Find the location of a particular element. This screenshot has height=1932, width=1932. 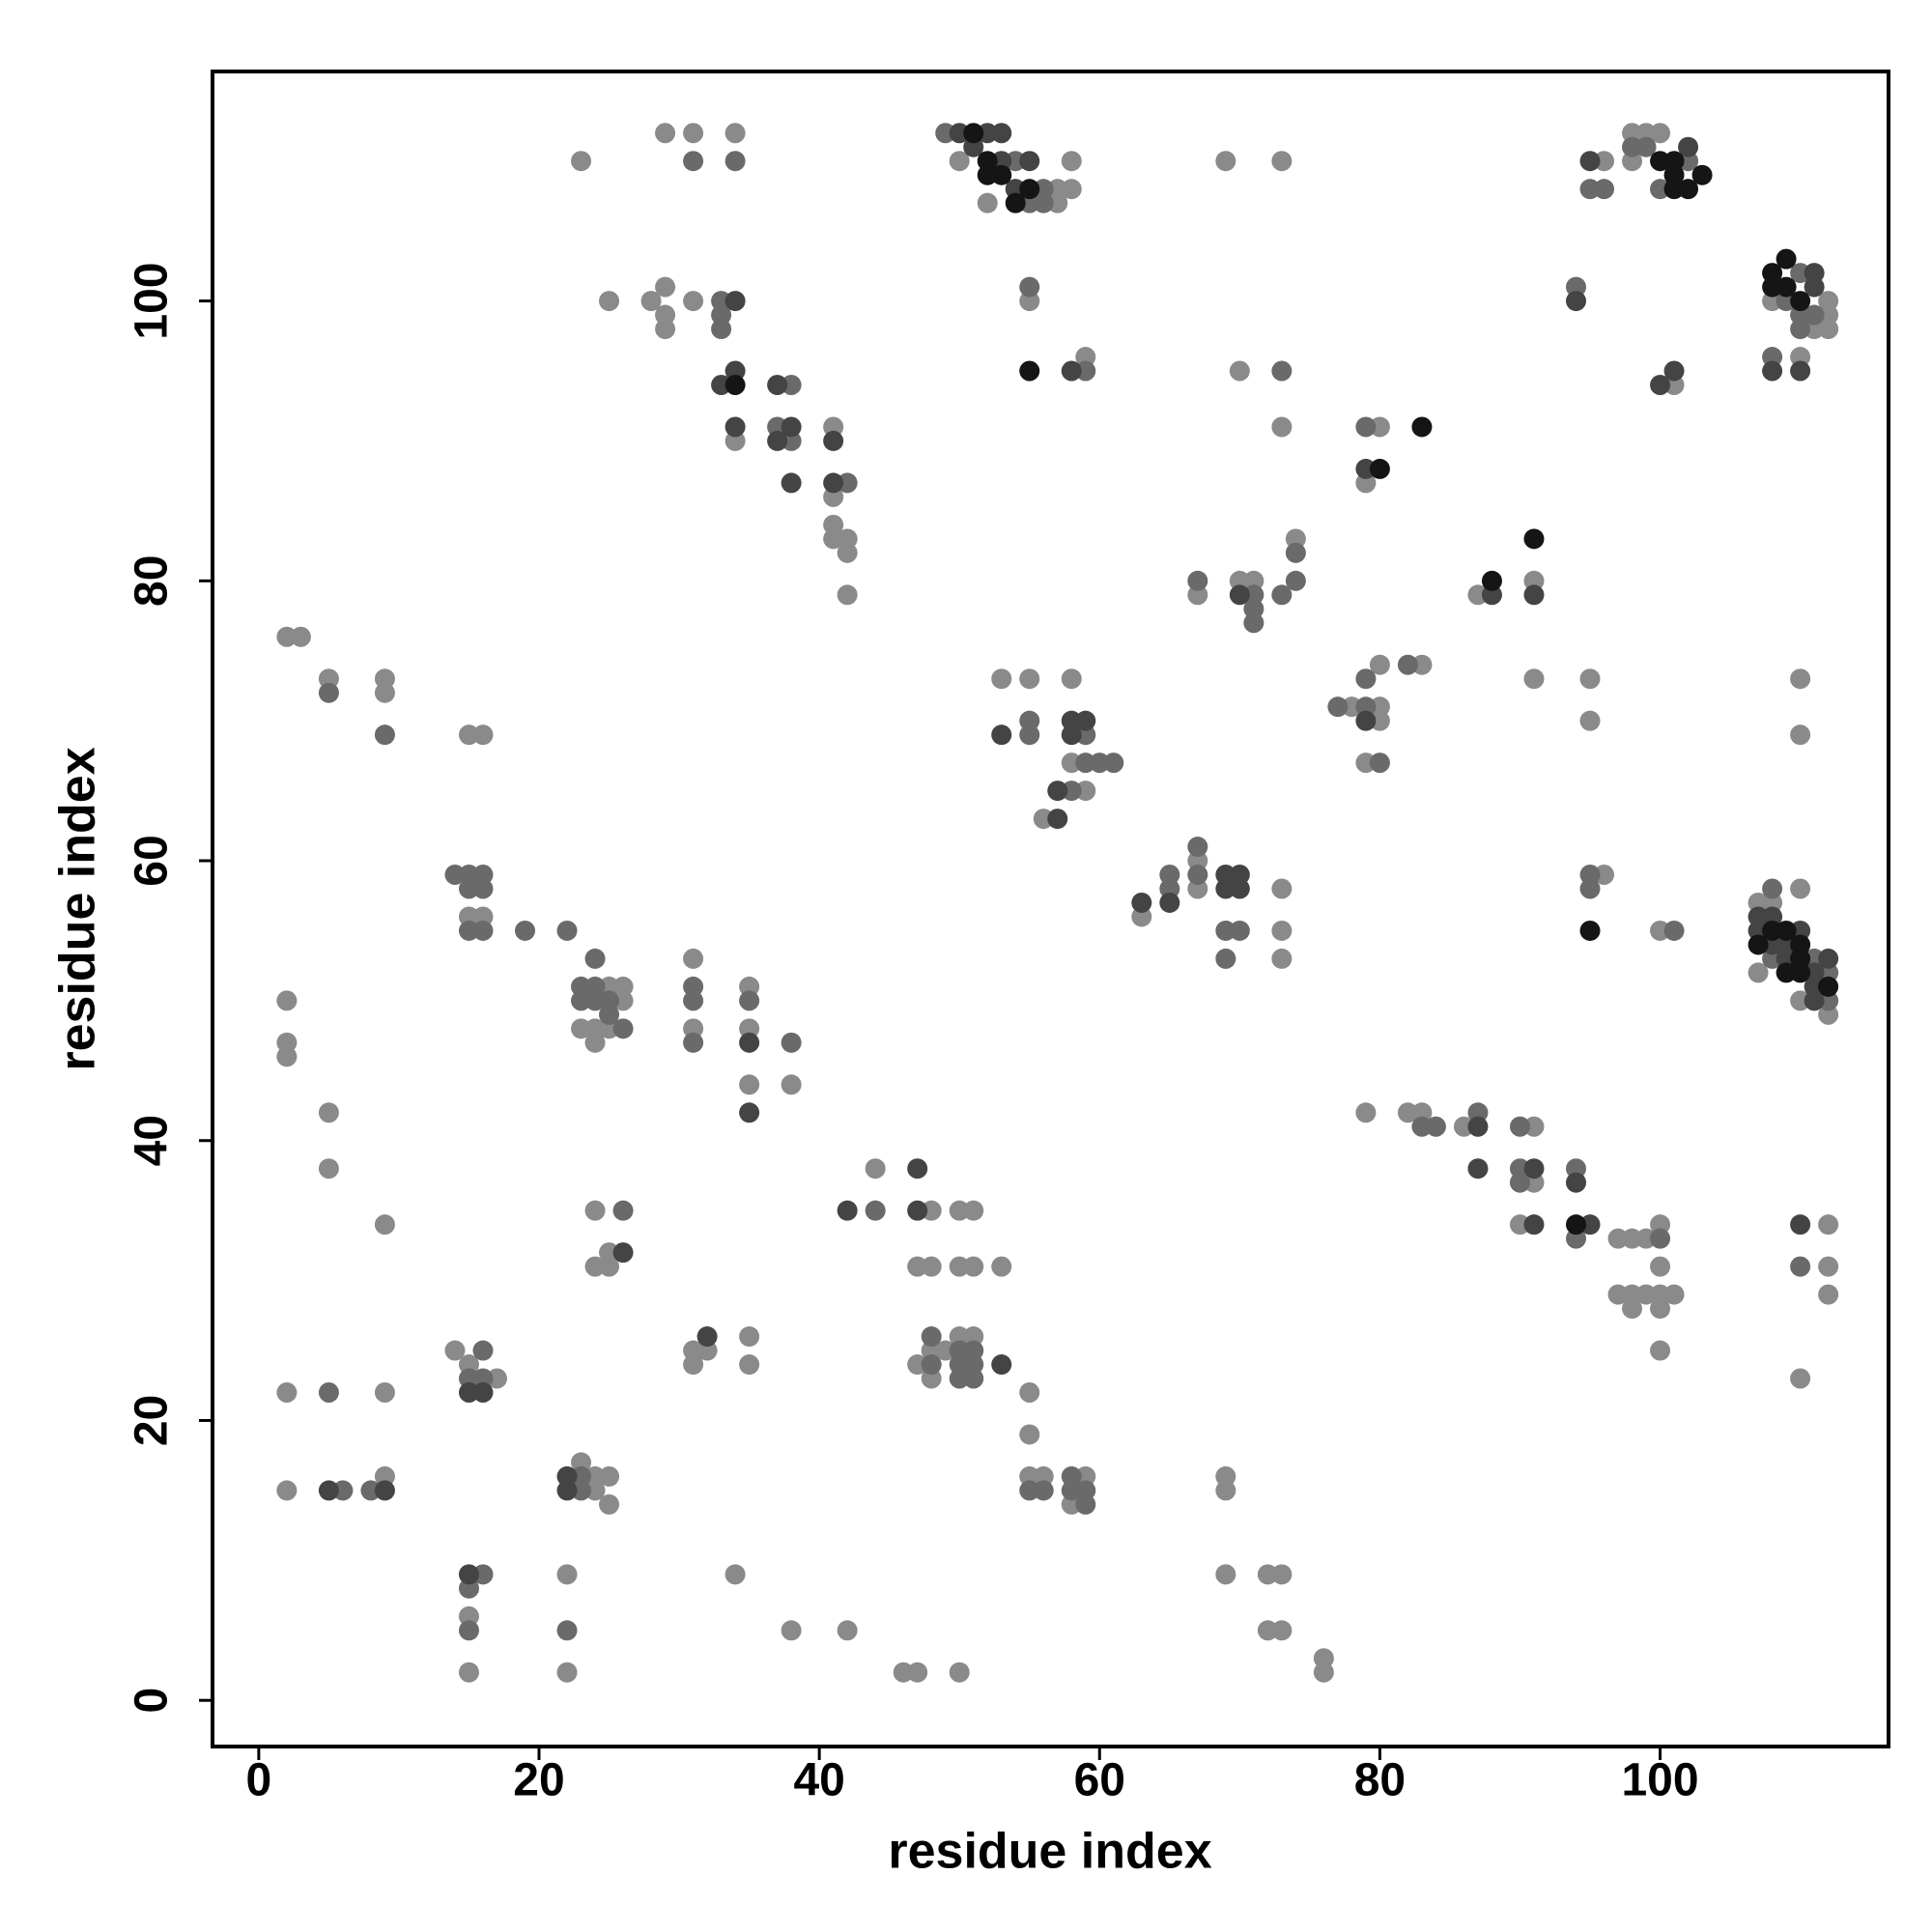

y-axis-title: residue index is located at coordinates (78, 908).